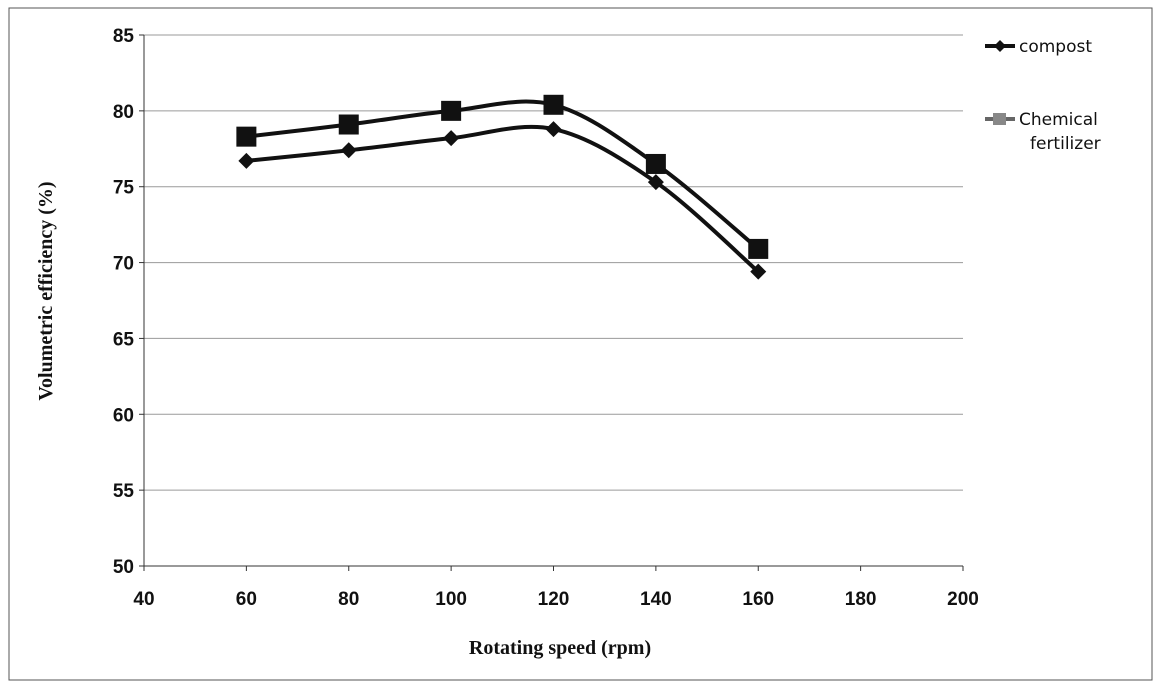 The width and height of the screenshot is (1153, 681). I want to click on y-tick-label: 85, so click(124, 36).